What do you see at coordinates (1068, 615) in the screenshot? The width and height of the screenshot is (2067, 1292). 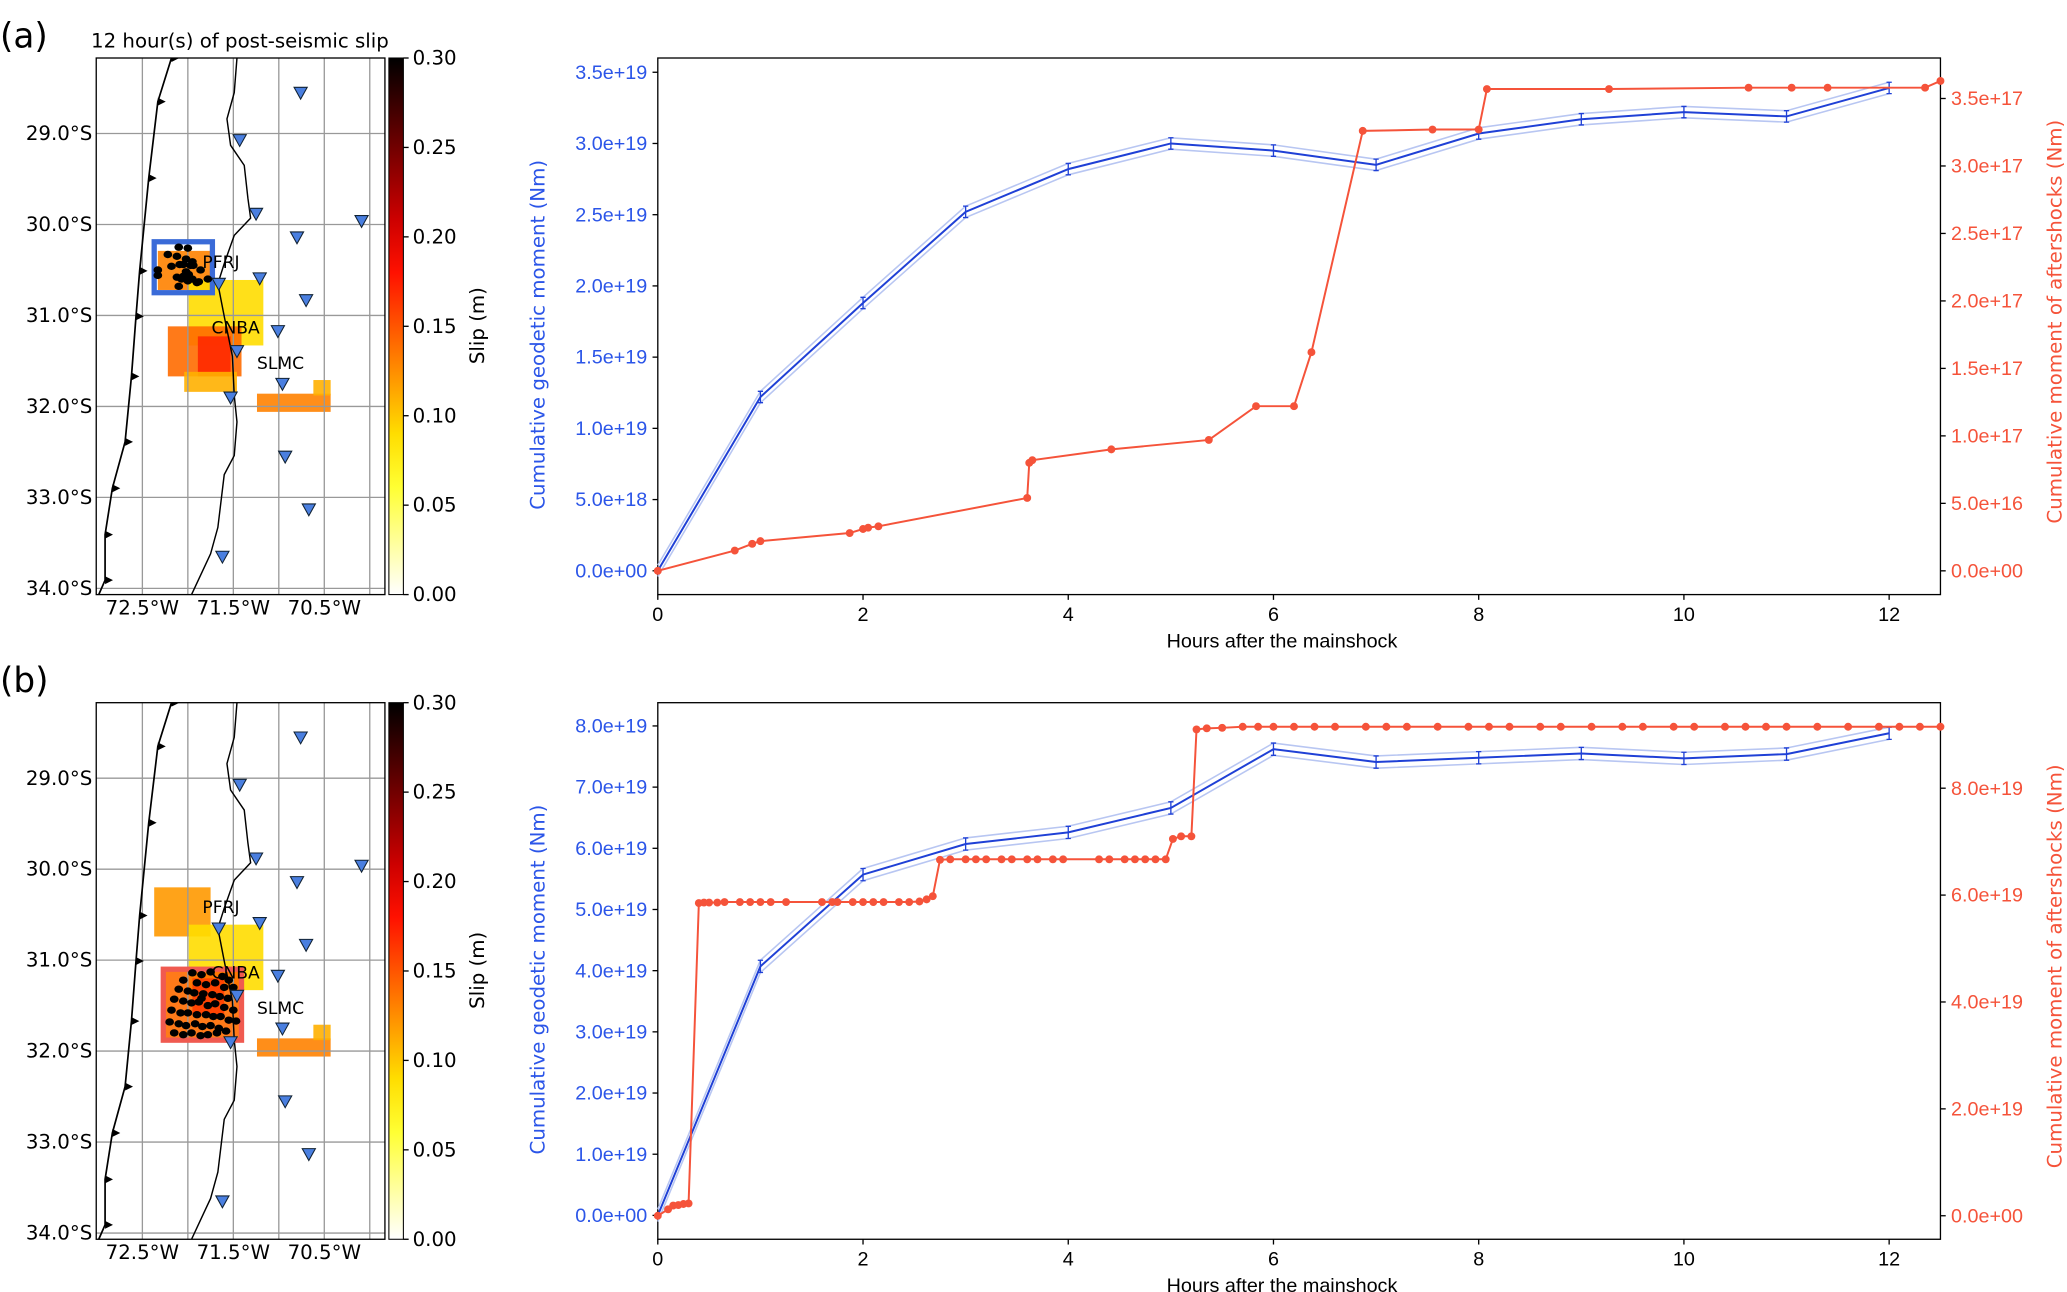 I see `x-tick-label: 4` at bounding box center [1068, 615].